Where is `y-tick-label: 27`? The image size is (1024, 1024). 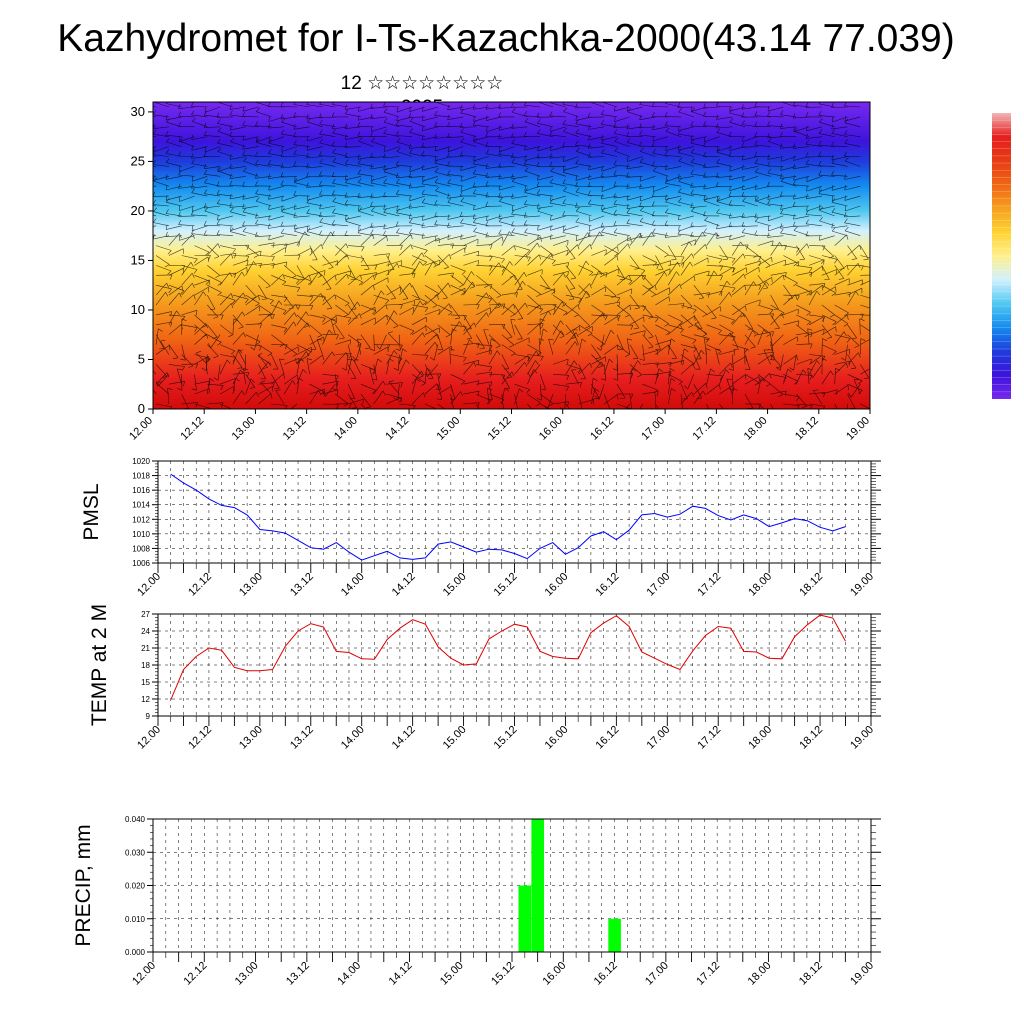
y-tick-label: 27 is located at coordinates (145, 614).